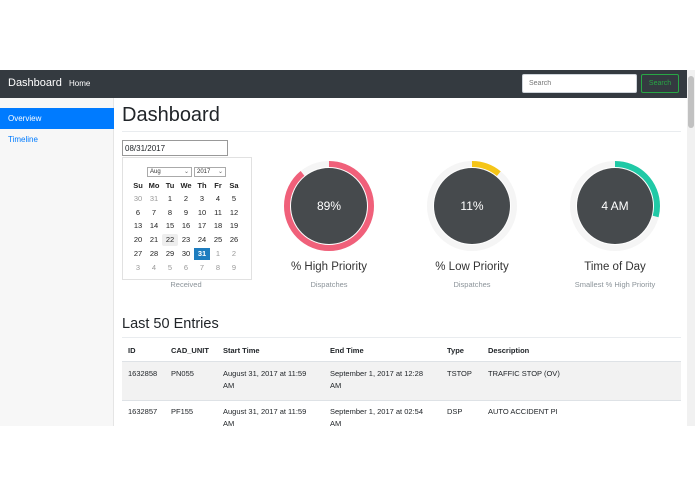 This screenshot has width=695, height=494. Describe the element at coordinates (132, 350) in the screenshot. I see `column-header-id: ID` at that location.